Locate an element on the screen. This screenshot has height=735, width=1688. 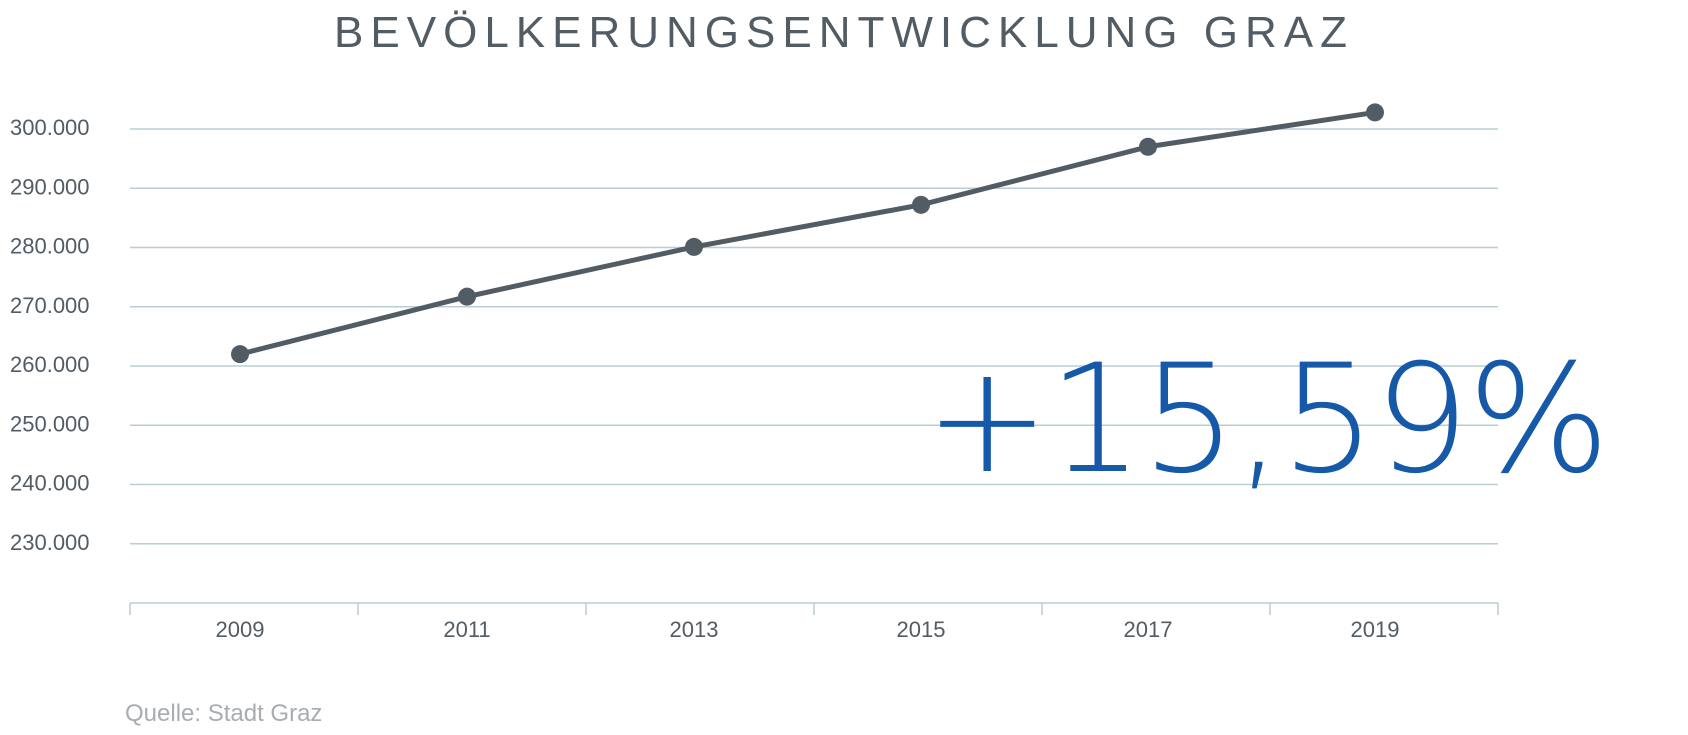
x-axis is located at coordinates (814, 608).